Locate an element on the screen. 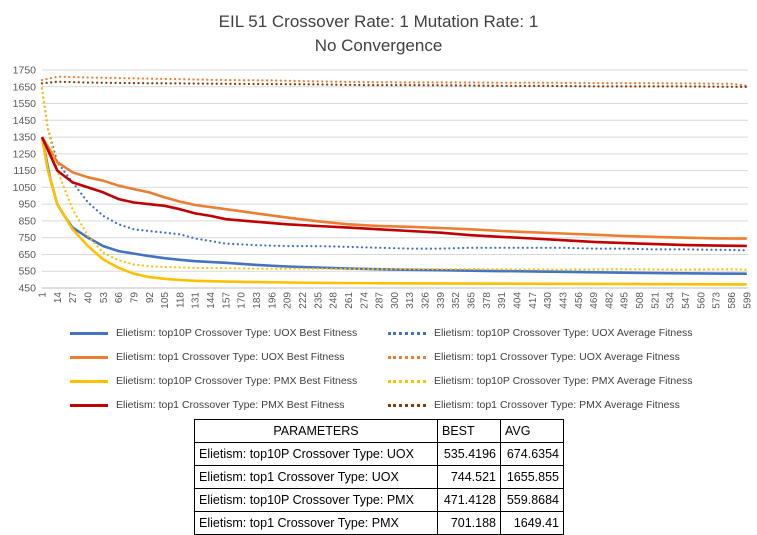  y-tick-label: 450 is located at coordinates (27, 289).